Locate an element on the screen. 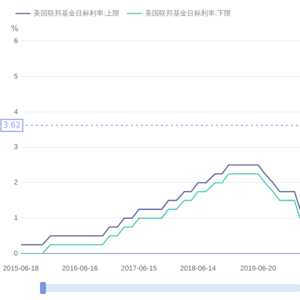 The width and height of the screenshot is (300, 300). ref-line-label: 3.62 is located at coordinates (12, 125).